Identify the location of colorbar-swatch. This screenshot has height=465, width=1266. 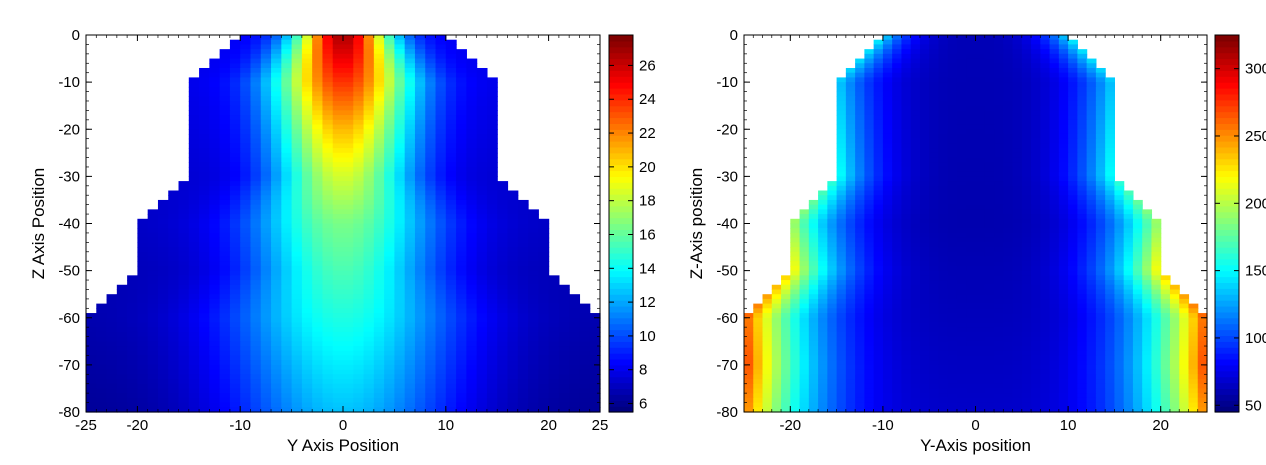
(621, 250).